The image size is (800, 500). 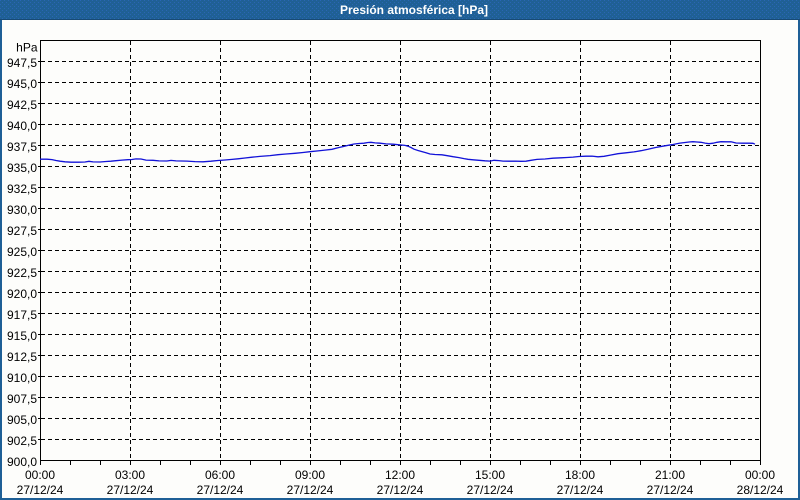 I want to click on svg-text: 945,0, so click(x=22, y=84).